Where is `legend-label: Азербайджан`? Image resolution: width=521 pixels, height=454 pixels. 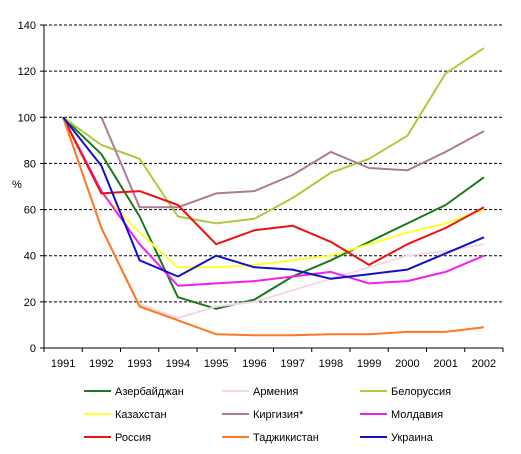 legend-label: Азербайджан is located at coordinates (149, 392).